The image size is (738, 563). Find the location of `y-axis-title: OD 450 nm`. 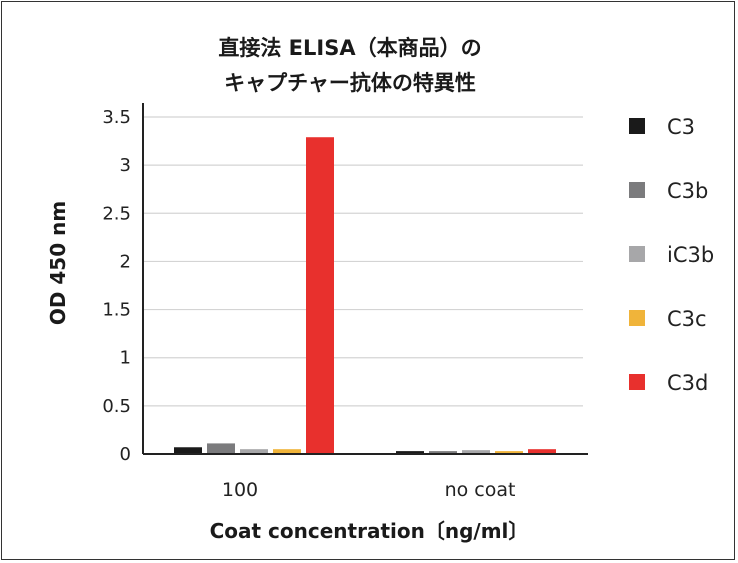

y-axis-title: OD 450 nm is located at coordinates (58, 263).